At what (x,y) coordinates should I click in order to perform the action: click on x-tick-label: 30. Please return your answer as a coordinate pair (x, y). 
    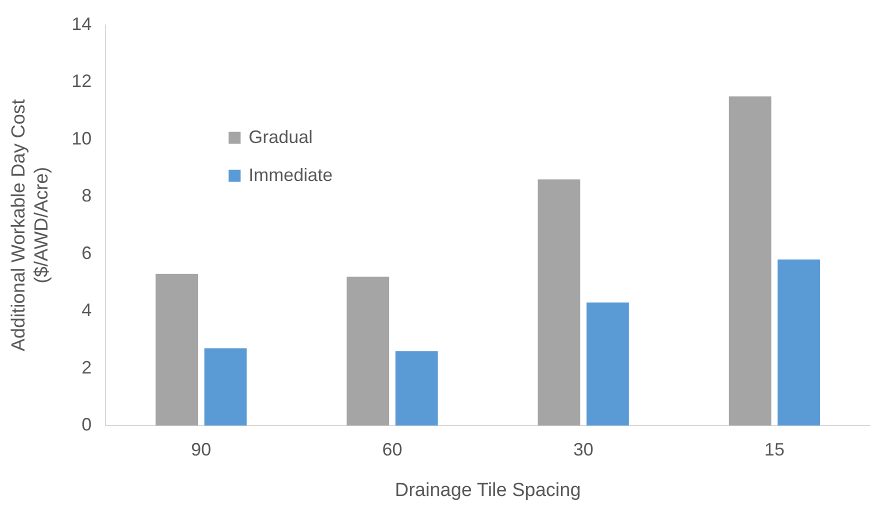
    Looking at the image, I should click on (583, 449).